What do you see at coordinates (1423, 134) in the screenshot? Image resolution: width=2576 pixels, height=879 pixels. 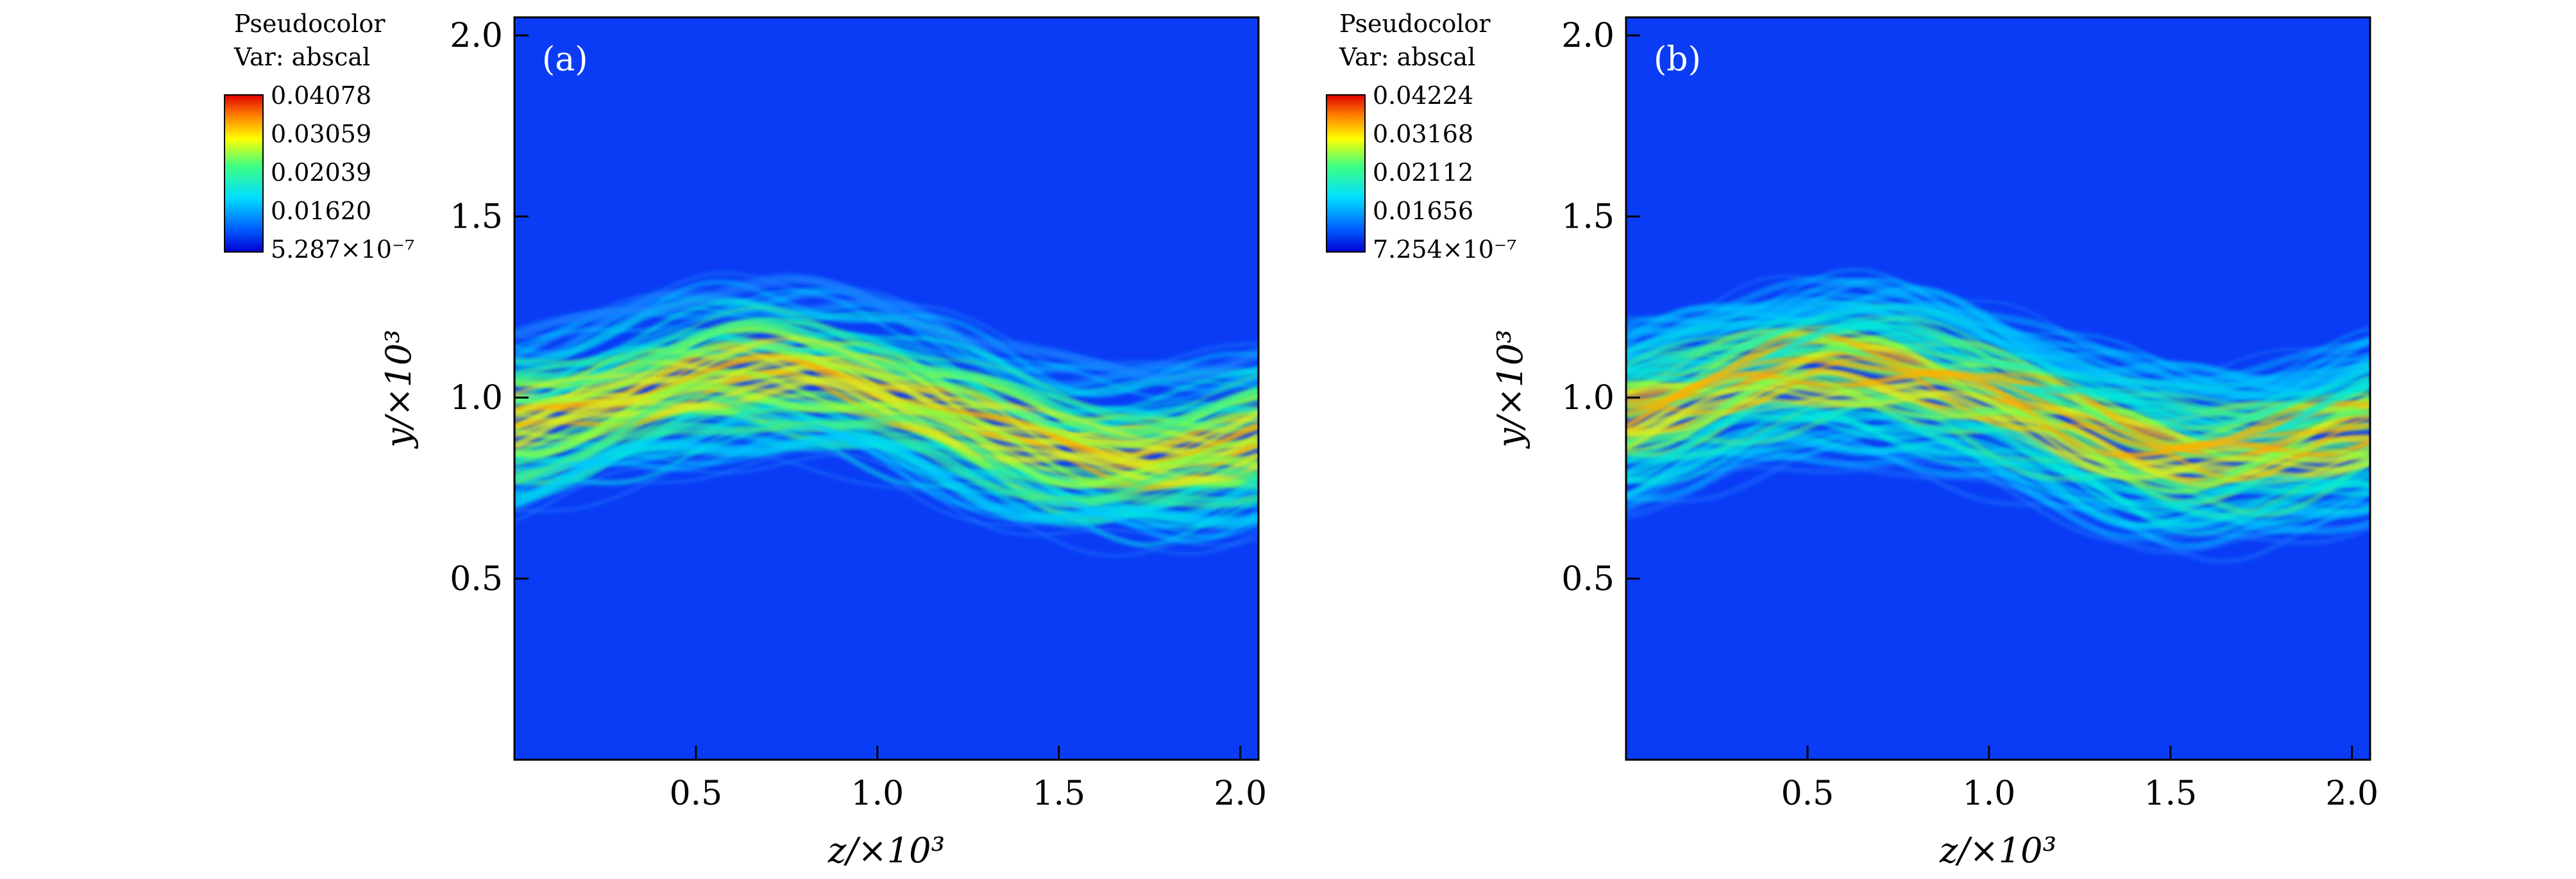 I see `colorbar-tick-b-1: 0.03168` at bounding box center [1423, 134].